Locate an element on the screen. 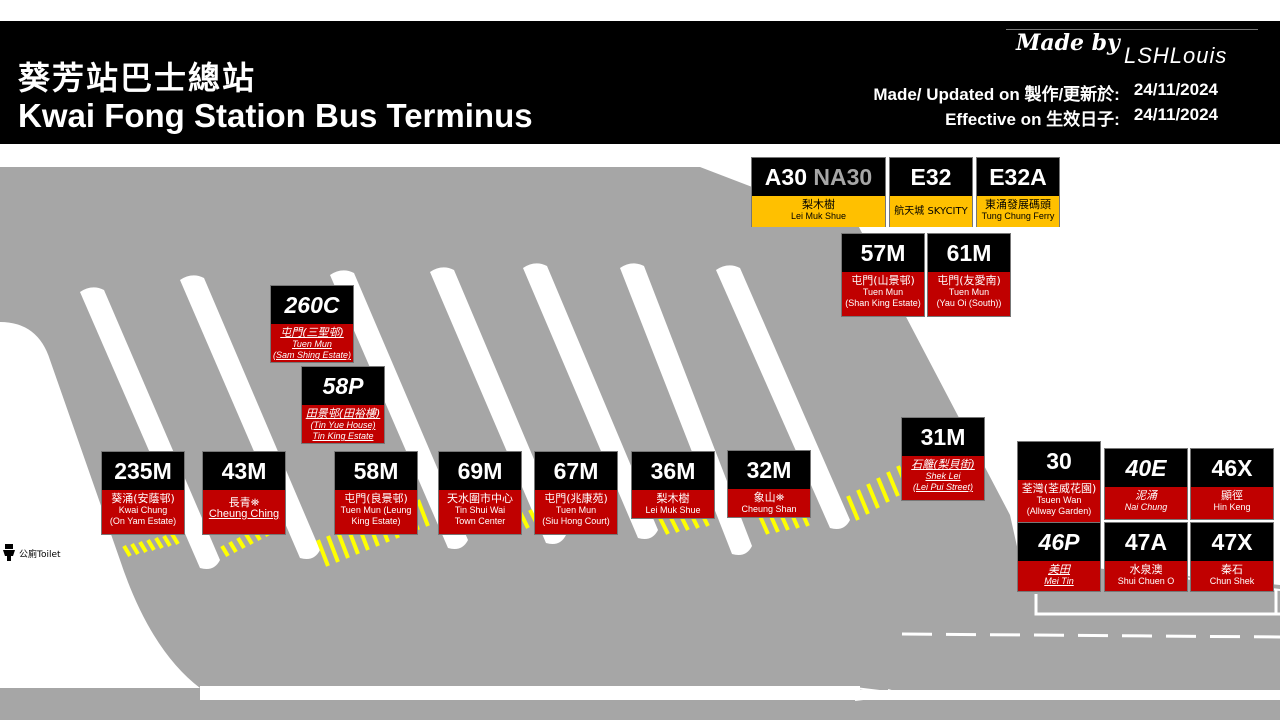  route-destination: 葵涌(安蔭邨) Kwai Chung (On Yam Estate) is located at coordinates (143, 512).